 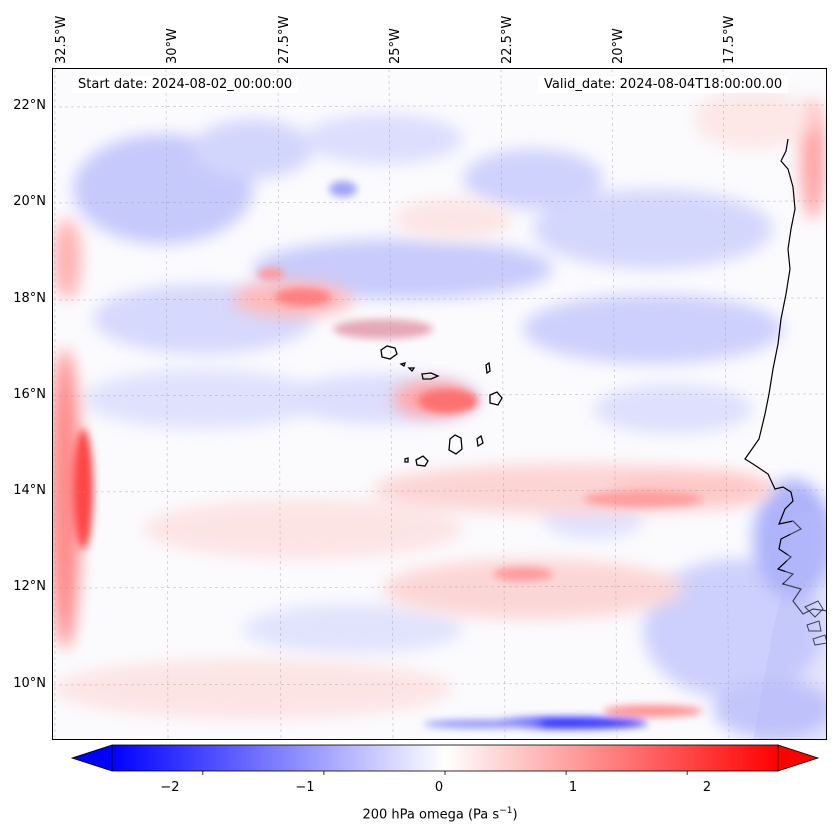 What do you see at coordinates (798, 758) in the screenshot?
I see `colorbar-extend-max` at bounding box center [798, 758].